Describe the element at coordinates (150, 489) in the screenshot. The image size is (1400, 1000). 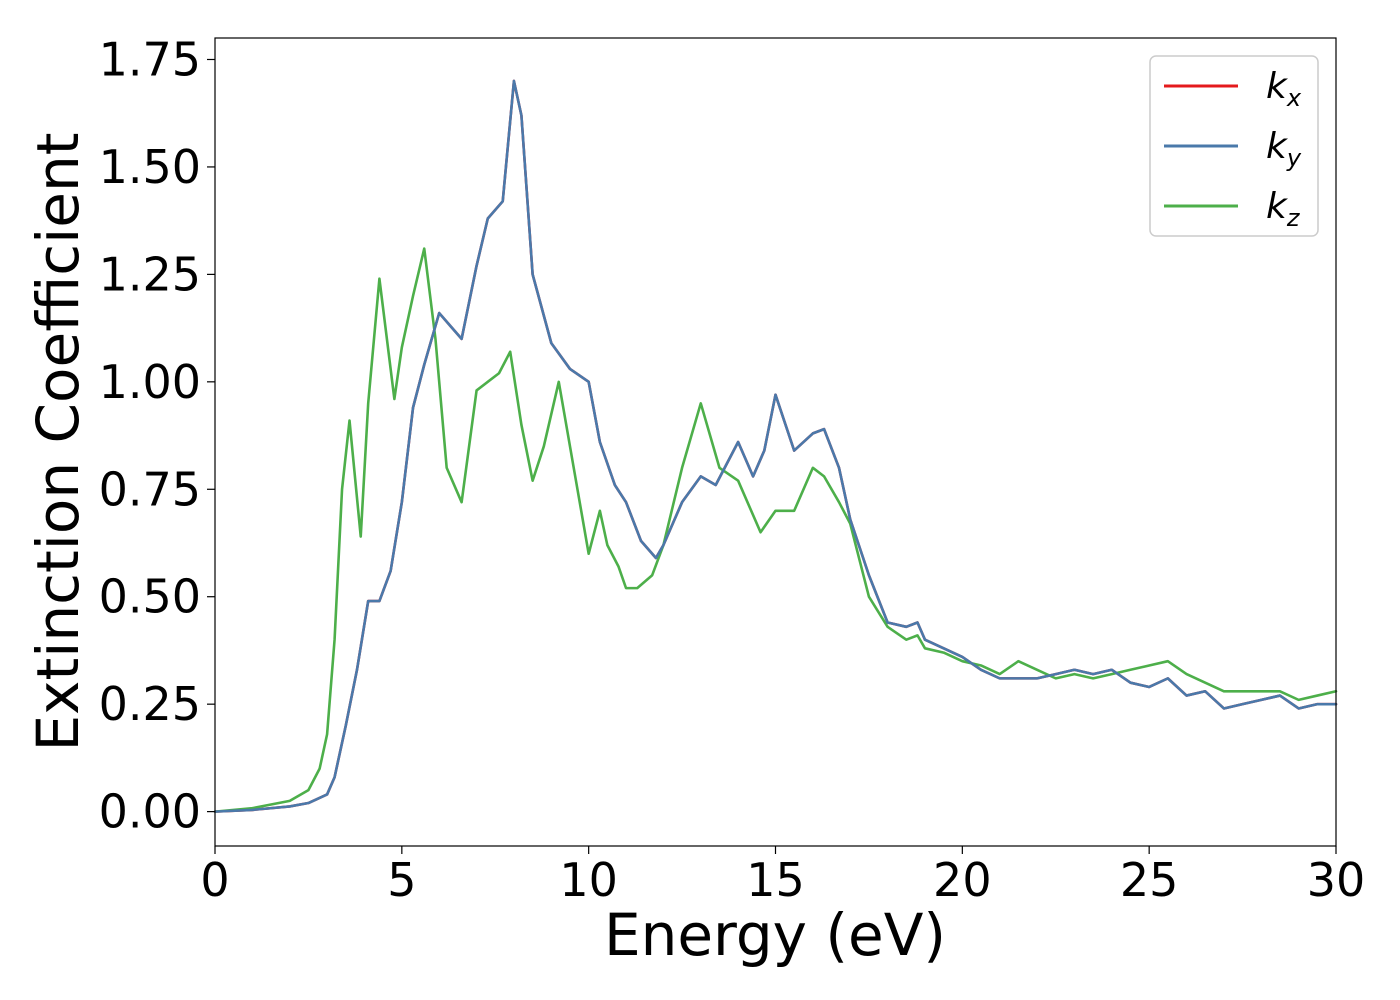
I see `y-tick-label: 0.75` at that location.